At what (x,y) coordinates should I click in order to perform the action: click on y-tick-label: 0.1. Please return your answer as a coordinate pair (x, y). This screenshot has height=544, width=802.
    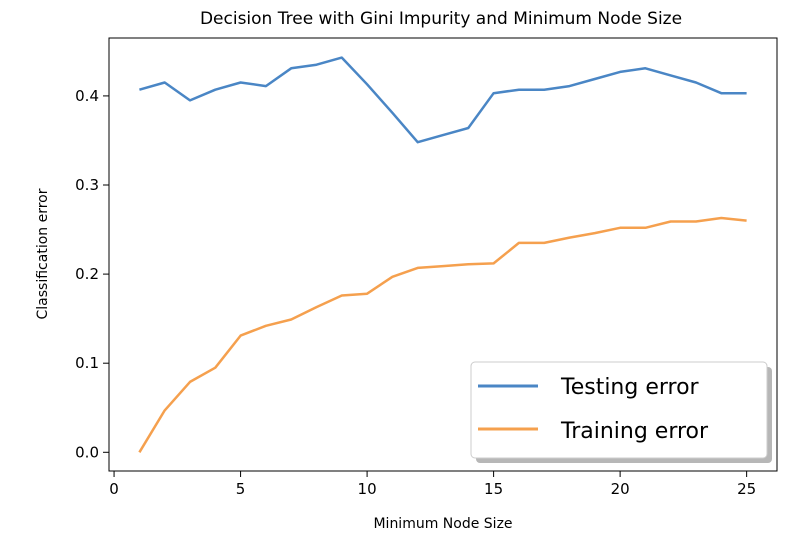
    Looking at the image, I should click on (87, 363).